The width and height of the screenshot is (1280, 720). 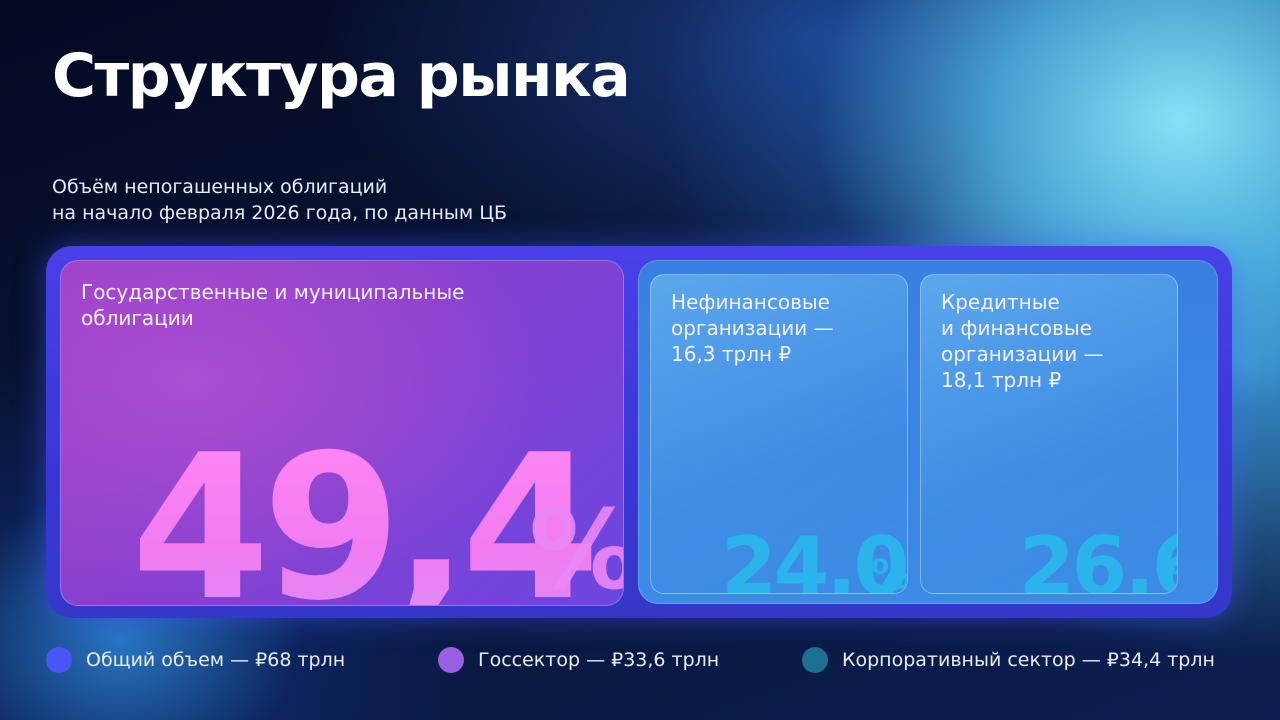 What do you see at coordinates (341, 76) in the screenshot?
I see `page-title: Структура рынка` at bounding box center [341, 76].